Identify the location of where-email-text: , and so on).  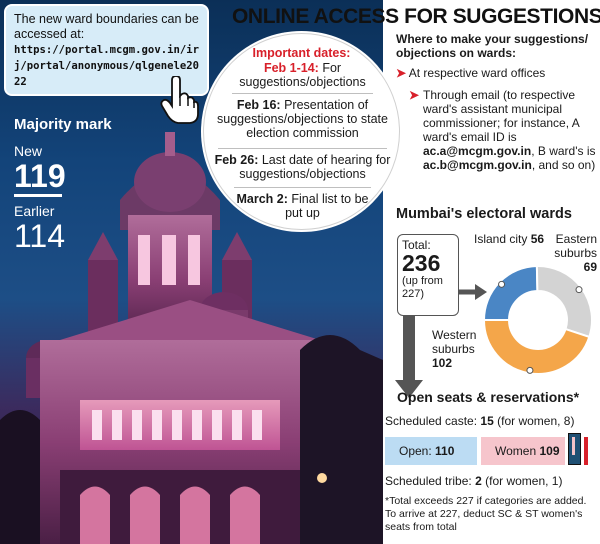
(563, 165).